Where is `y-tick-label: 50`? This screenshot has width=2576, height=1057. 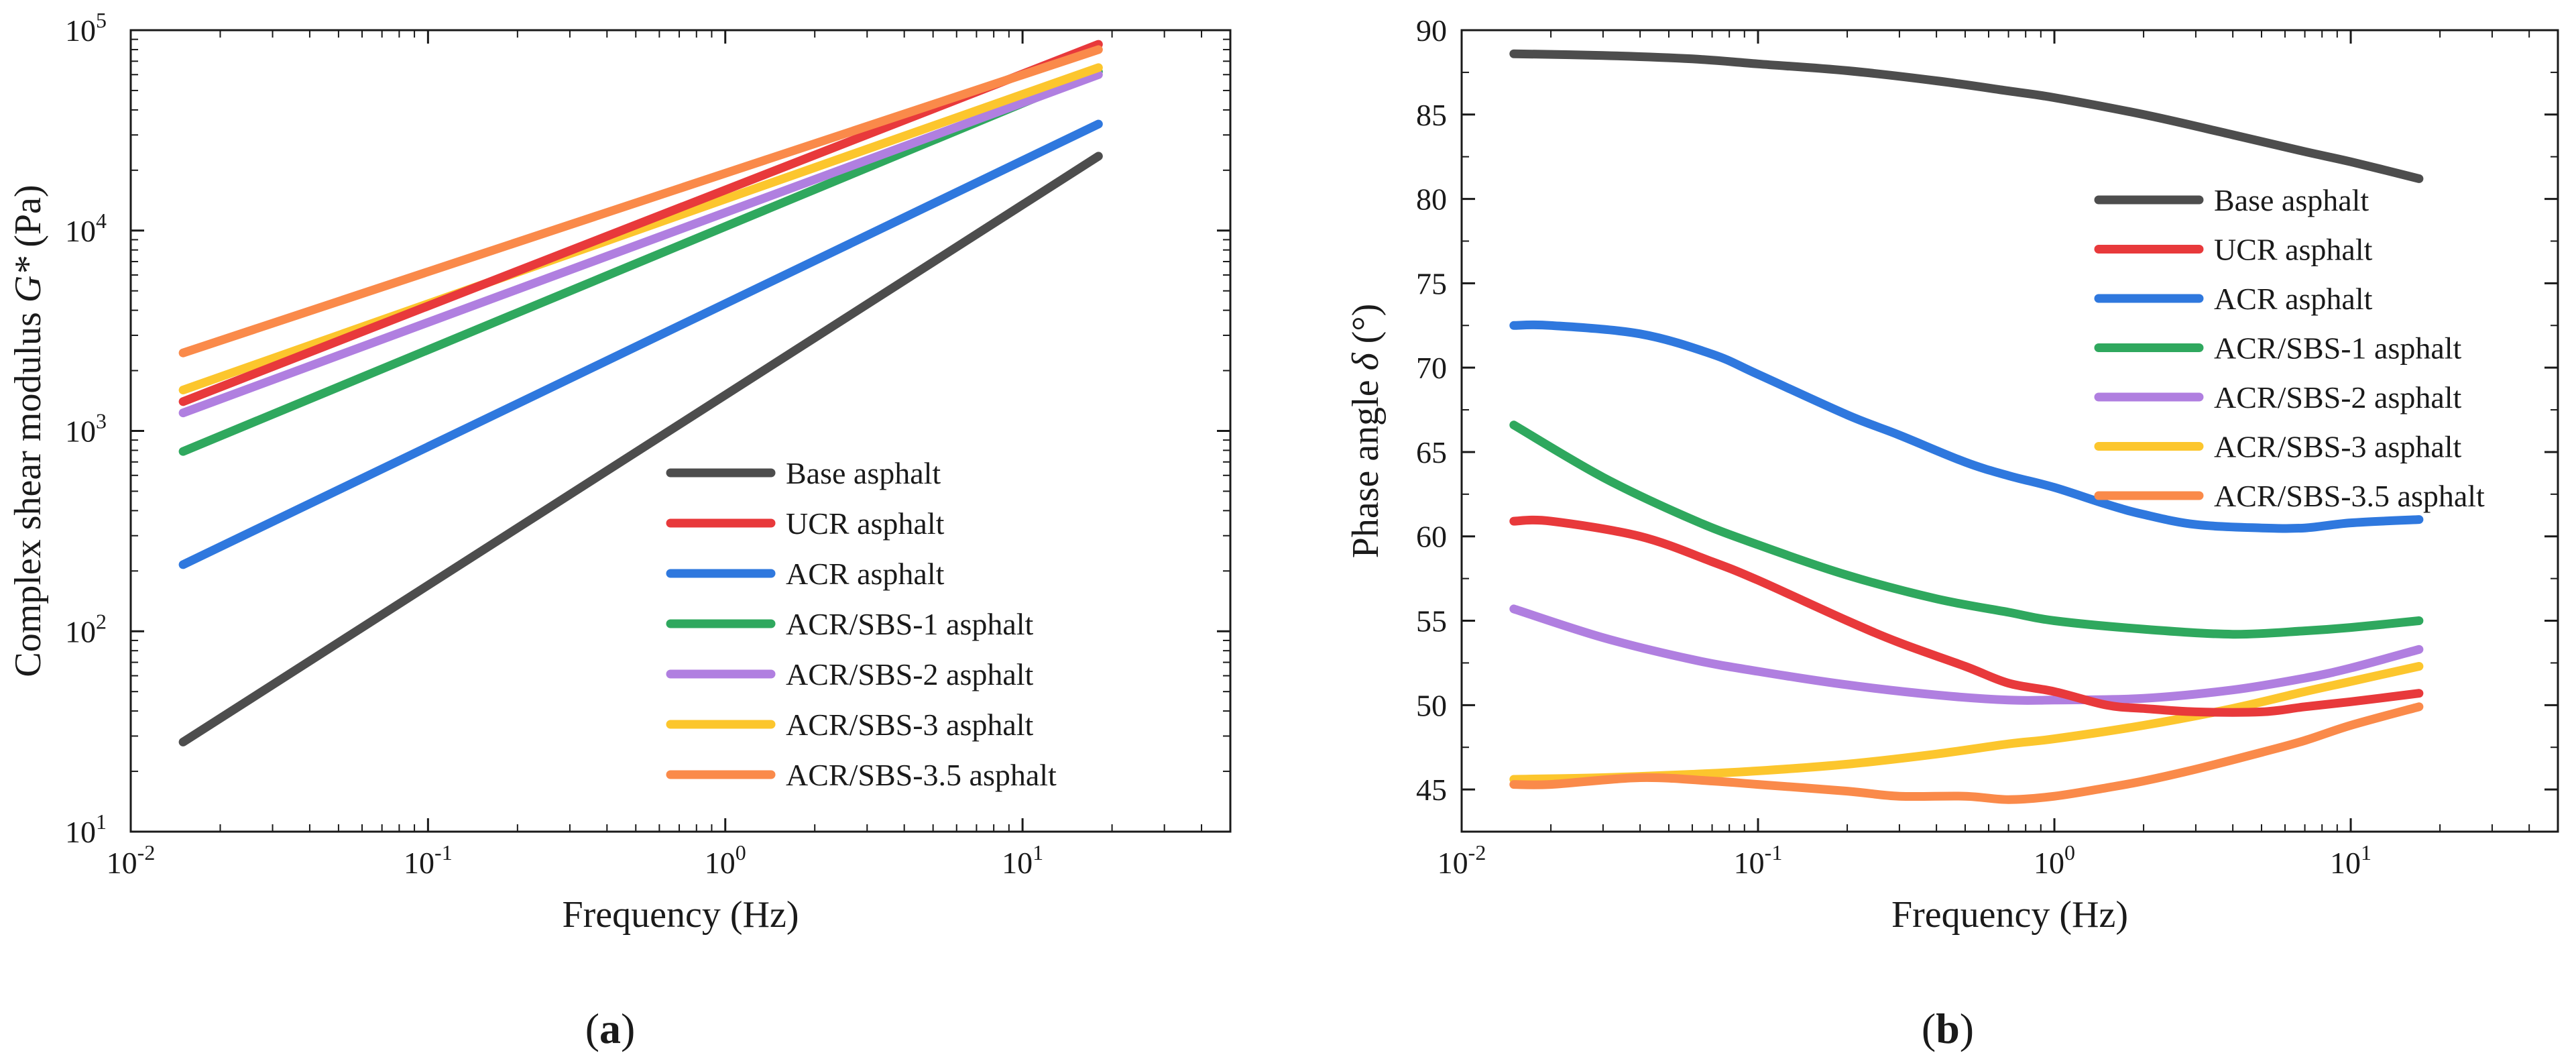 y-tick-label: 50 is located at coordinates (1431, 705).